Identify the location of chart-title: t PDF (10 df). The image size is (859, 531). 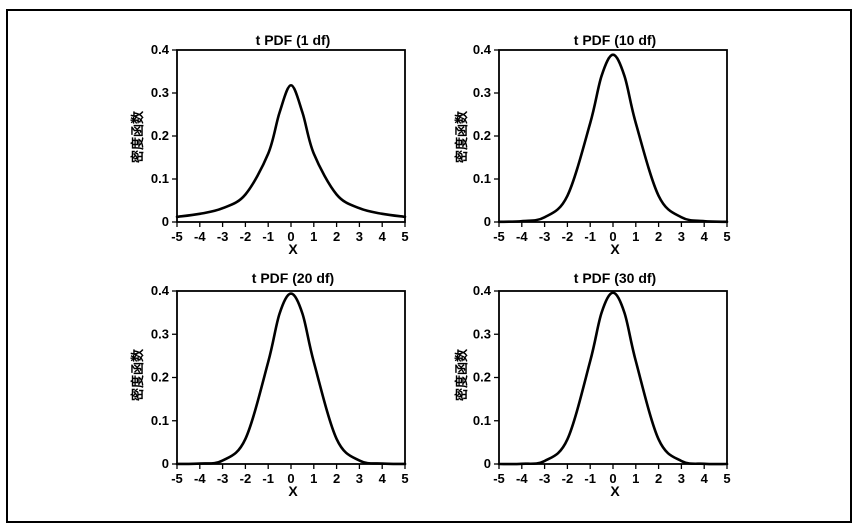
(615, 40).